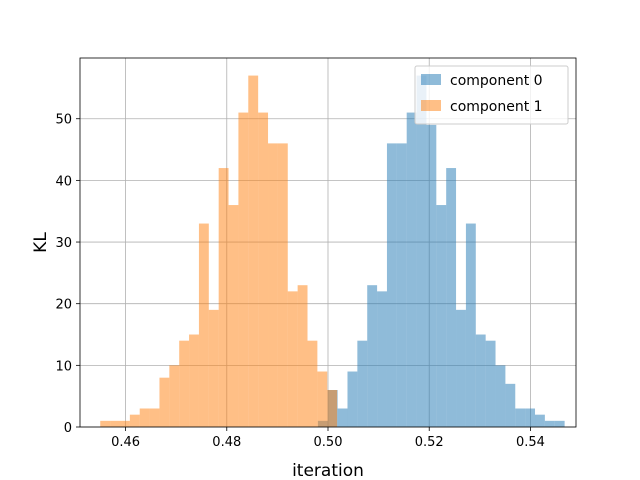 This screenshot has width=640, height=480. What do you see at coordinates (429, 442) in the screenshot?
I see `x-tick-label: 0.52` at bounding box center [429, 442].